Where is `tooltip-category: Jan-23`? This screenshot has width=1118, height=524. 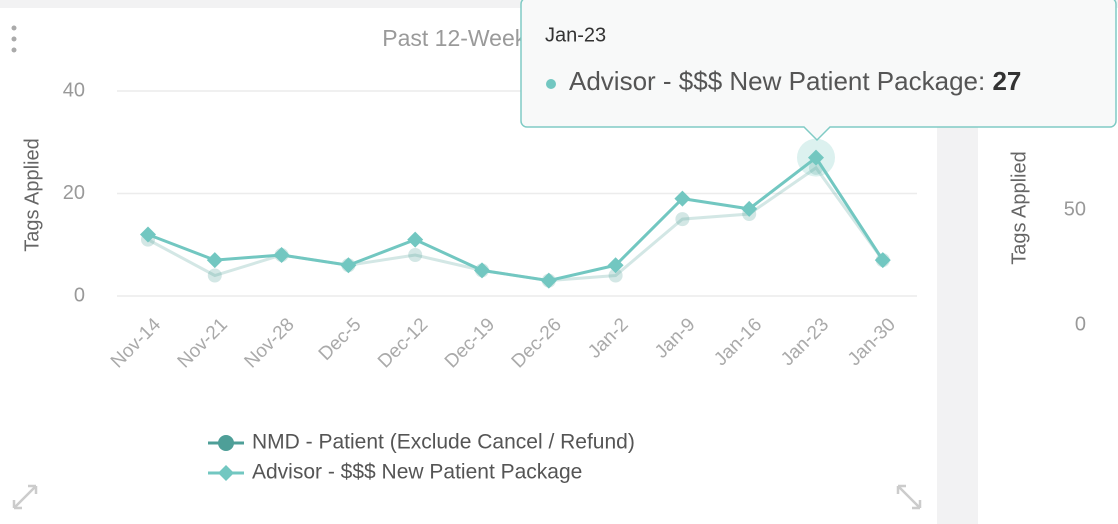
tooltip-category: Jan-23 is located at coordinates (575, 35).